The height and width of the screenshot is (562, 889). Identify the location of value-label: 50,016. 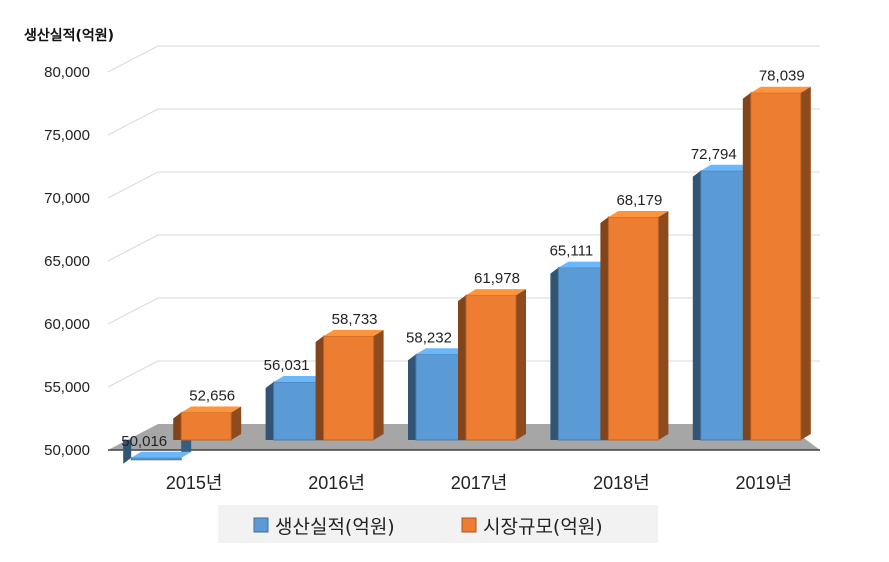
(144, 441).